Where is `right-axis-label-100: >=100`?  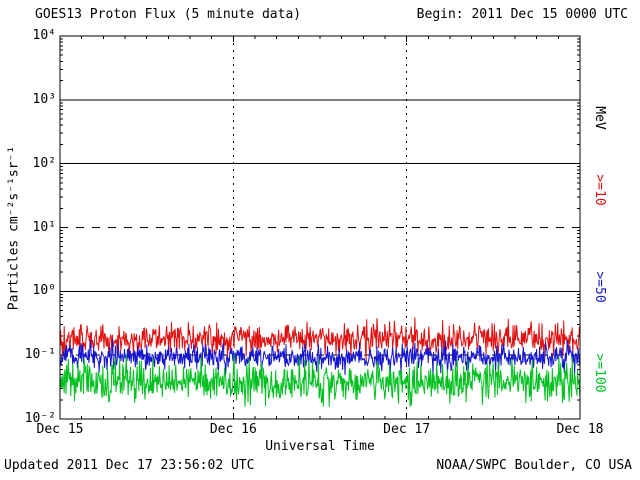
right-axis-label-100: >=100 is located at coordinates (599, 373).